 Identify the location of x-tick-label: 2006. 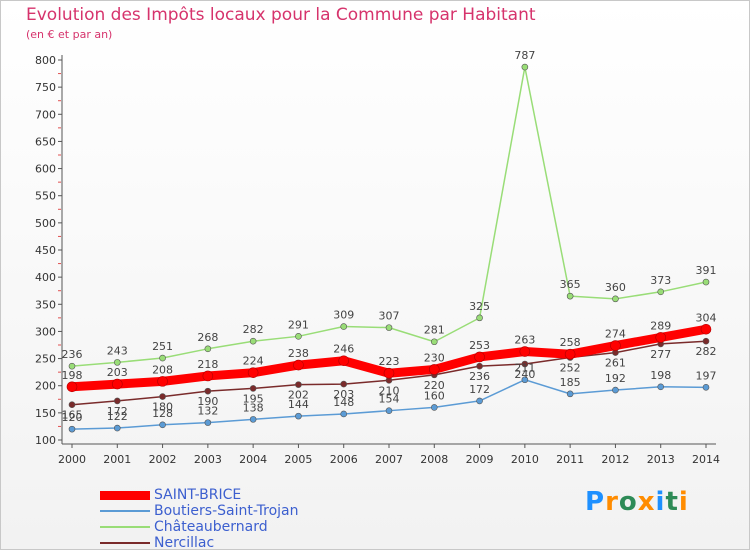
(344, 459).